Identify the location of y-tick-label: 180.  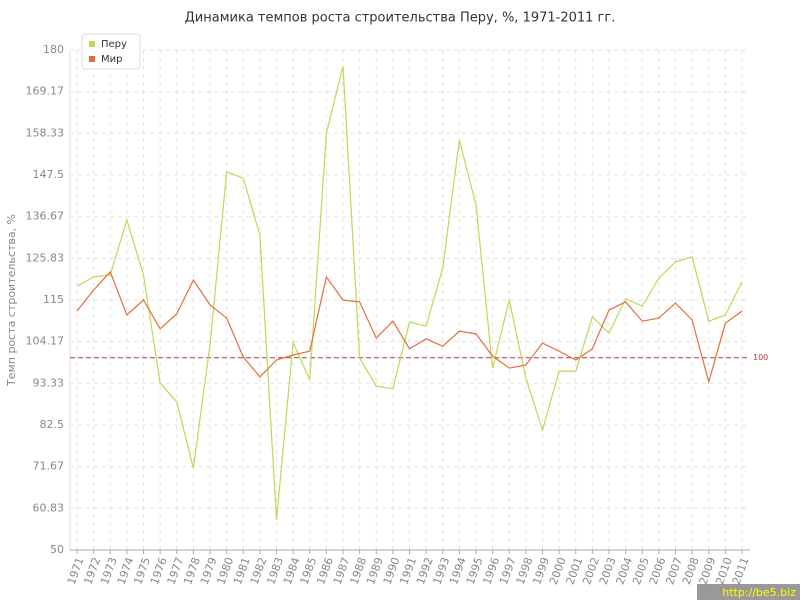
(53, 49).